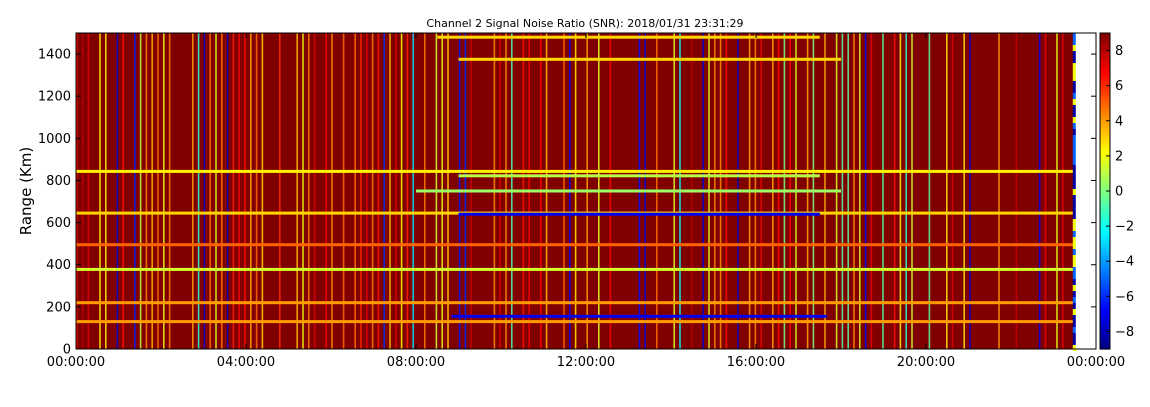  Describe the element at coordinates (58, 265) in the screenshot. I see `y-tick-label: 400` at that location.